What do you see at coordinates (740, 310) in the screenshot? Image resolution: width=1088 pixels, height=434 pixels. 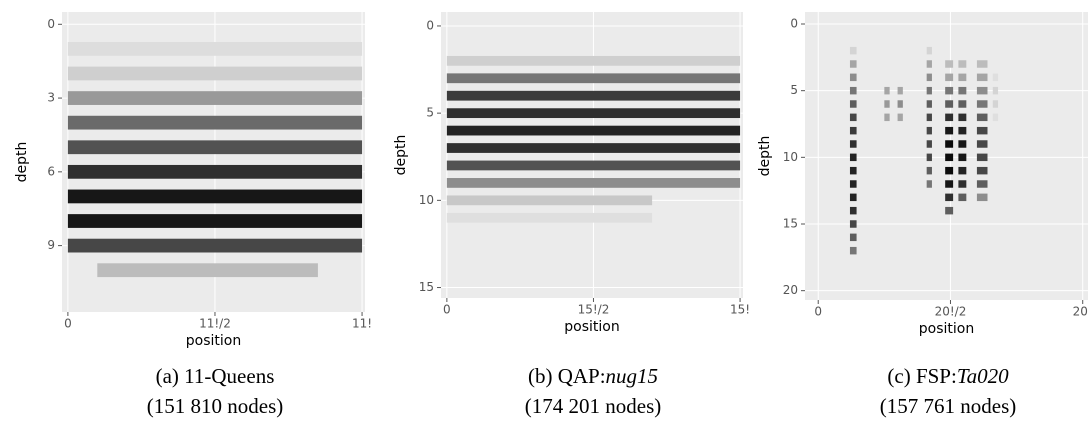 I see `x-tick-label: 15!` at bounding box center [740, 310].